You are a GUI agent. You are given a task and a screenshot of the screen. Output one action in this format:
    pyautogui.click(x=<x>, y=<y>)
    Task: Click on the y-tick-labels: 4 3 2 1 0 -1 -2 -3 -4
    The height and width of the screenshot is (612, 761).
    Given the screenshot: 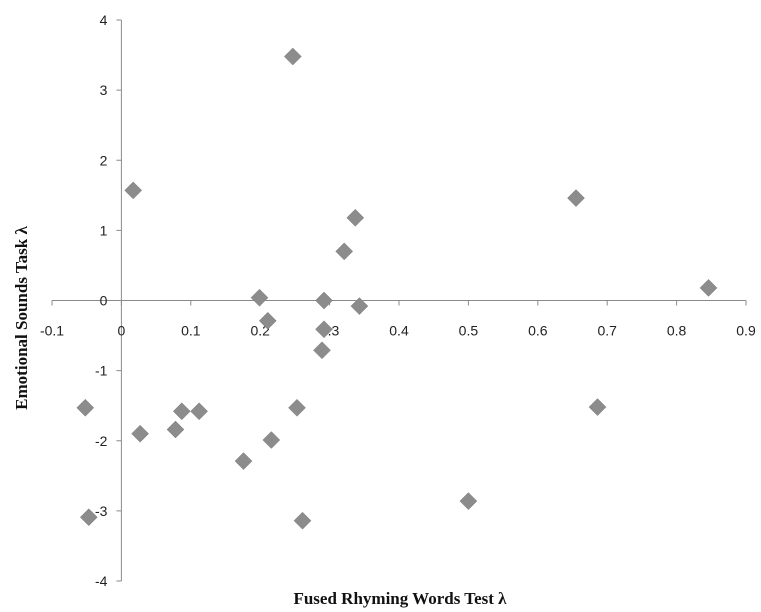 What is the action you would take?
    pyautogui.click(x=101, y=300)
    